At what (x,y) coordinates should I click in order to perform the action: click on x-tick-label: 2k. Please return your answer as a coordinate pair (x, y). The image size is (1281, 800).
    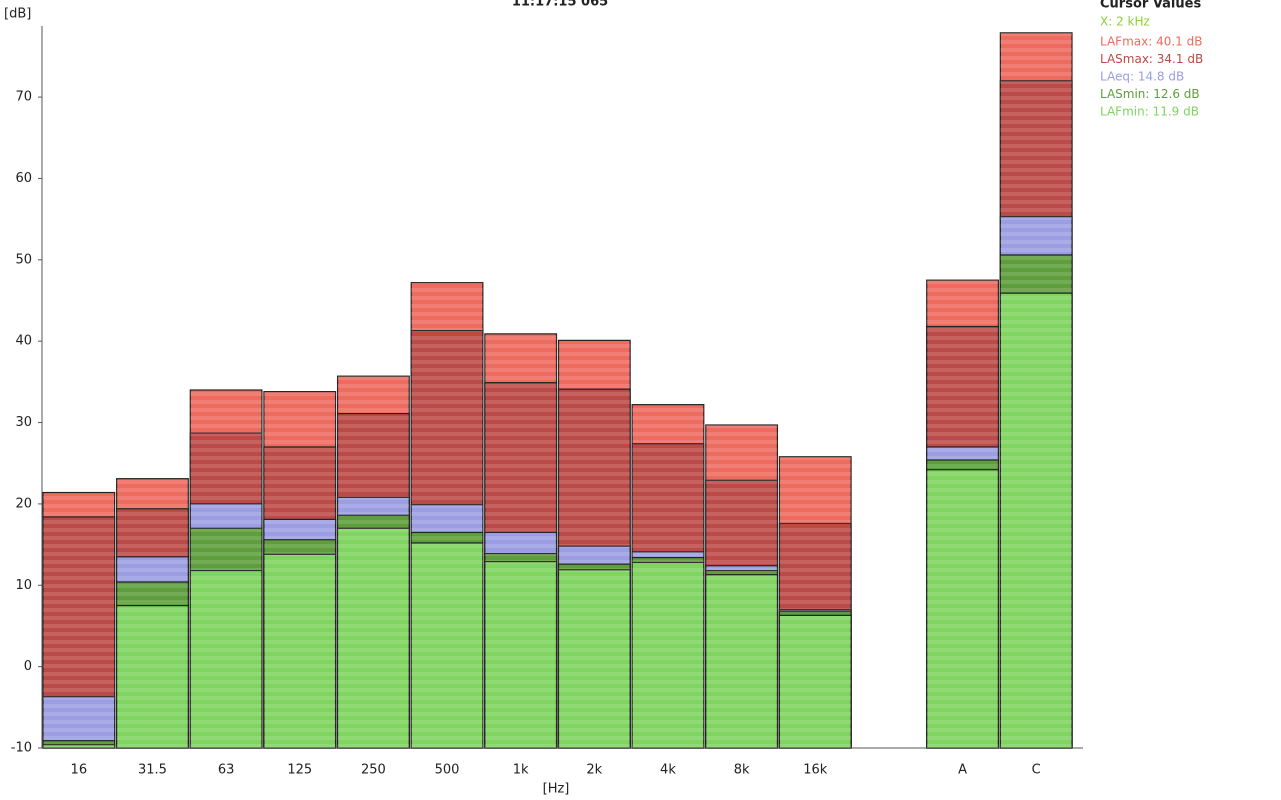
    Looking at the image, I should click on (594, 770).